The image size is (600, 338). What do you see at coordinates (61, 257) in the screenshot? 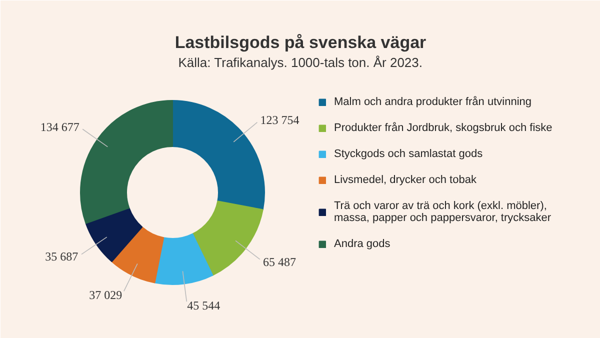
I see `data-label: 35 687` at bounding box center [61, 257].